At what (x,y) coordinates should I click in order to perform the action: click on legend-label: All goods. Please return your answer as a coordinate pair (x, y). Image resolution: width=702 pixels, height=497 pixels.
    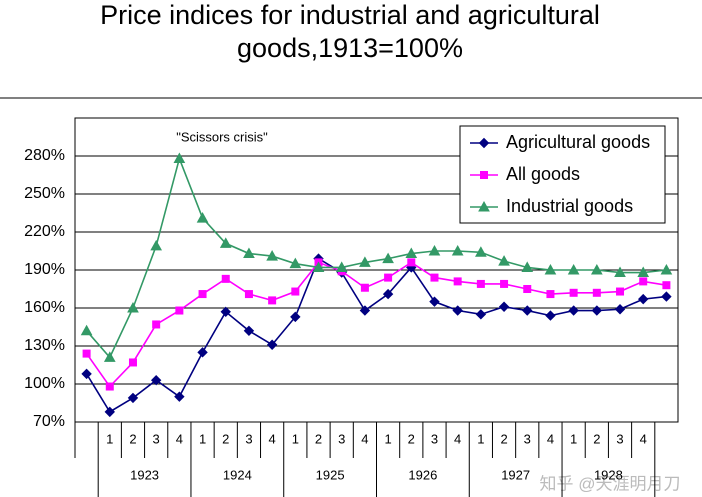
    Looking at the image, I should click on (543, 174).